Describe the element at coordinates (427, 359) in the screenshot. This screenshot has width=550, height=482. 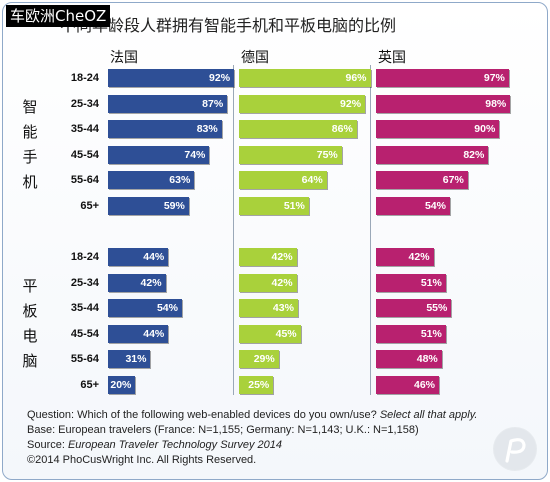
I see `data-label: 48%` at that location.